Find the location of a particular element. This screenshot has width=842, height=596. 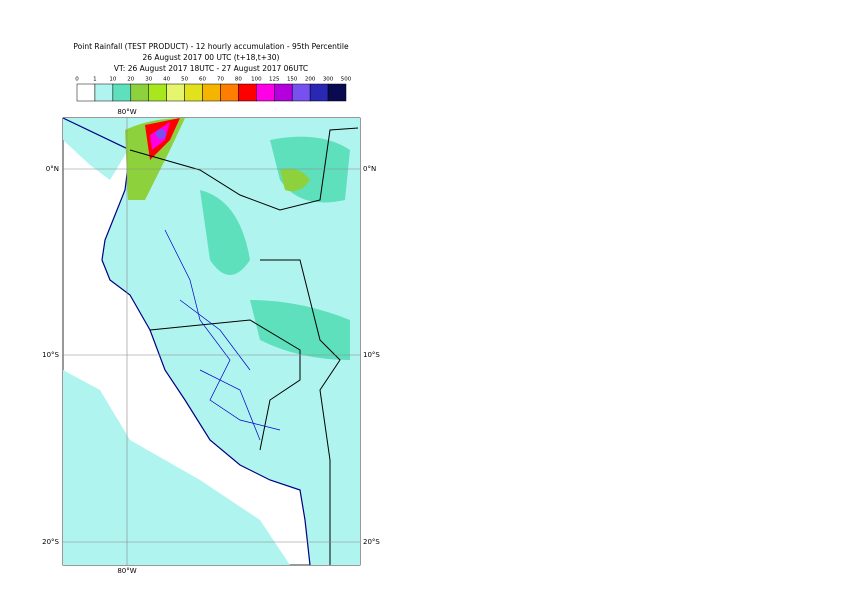

legend-label: 0 is located at coordinates (77, 80).